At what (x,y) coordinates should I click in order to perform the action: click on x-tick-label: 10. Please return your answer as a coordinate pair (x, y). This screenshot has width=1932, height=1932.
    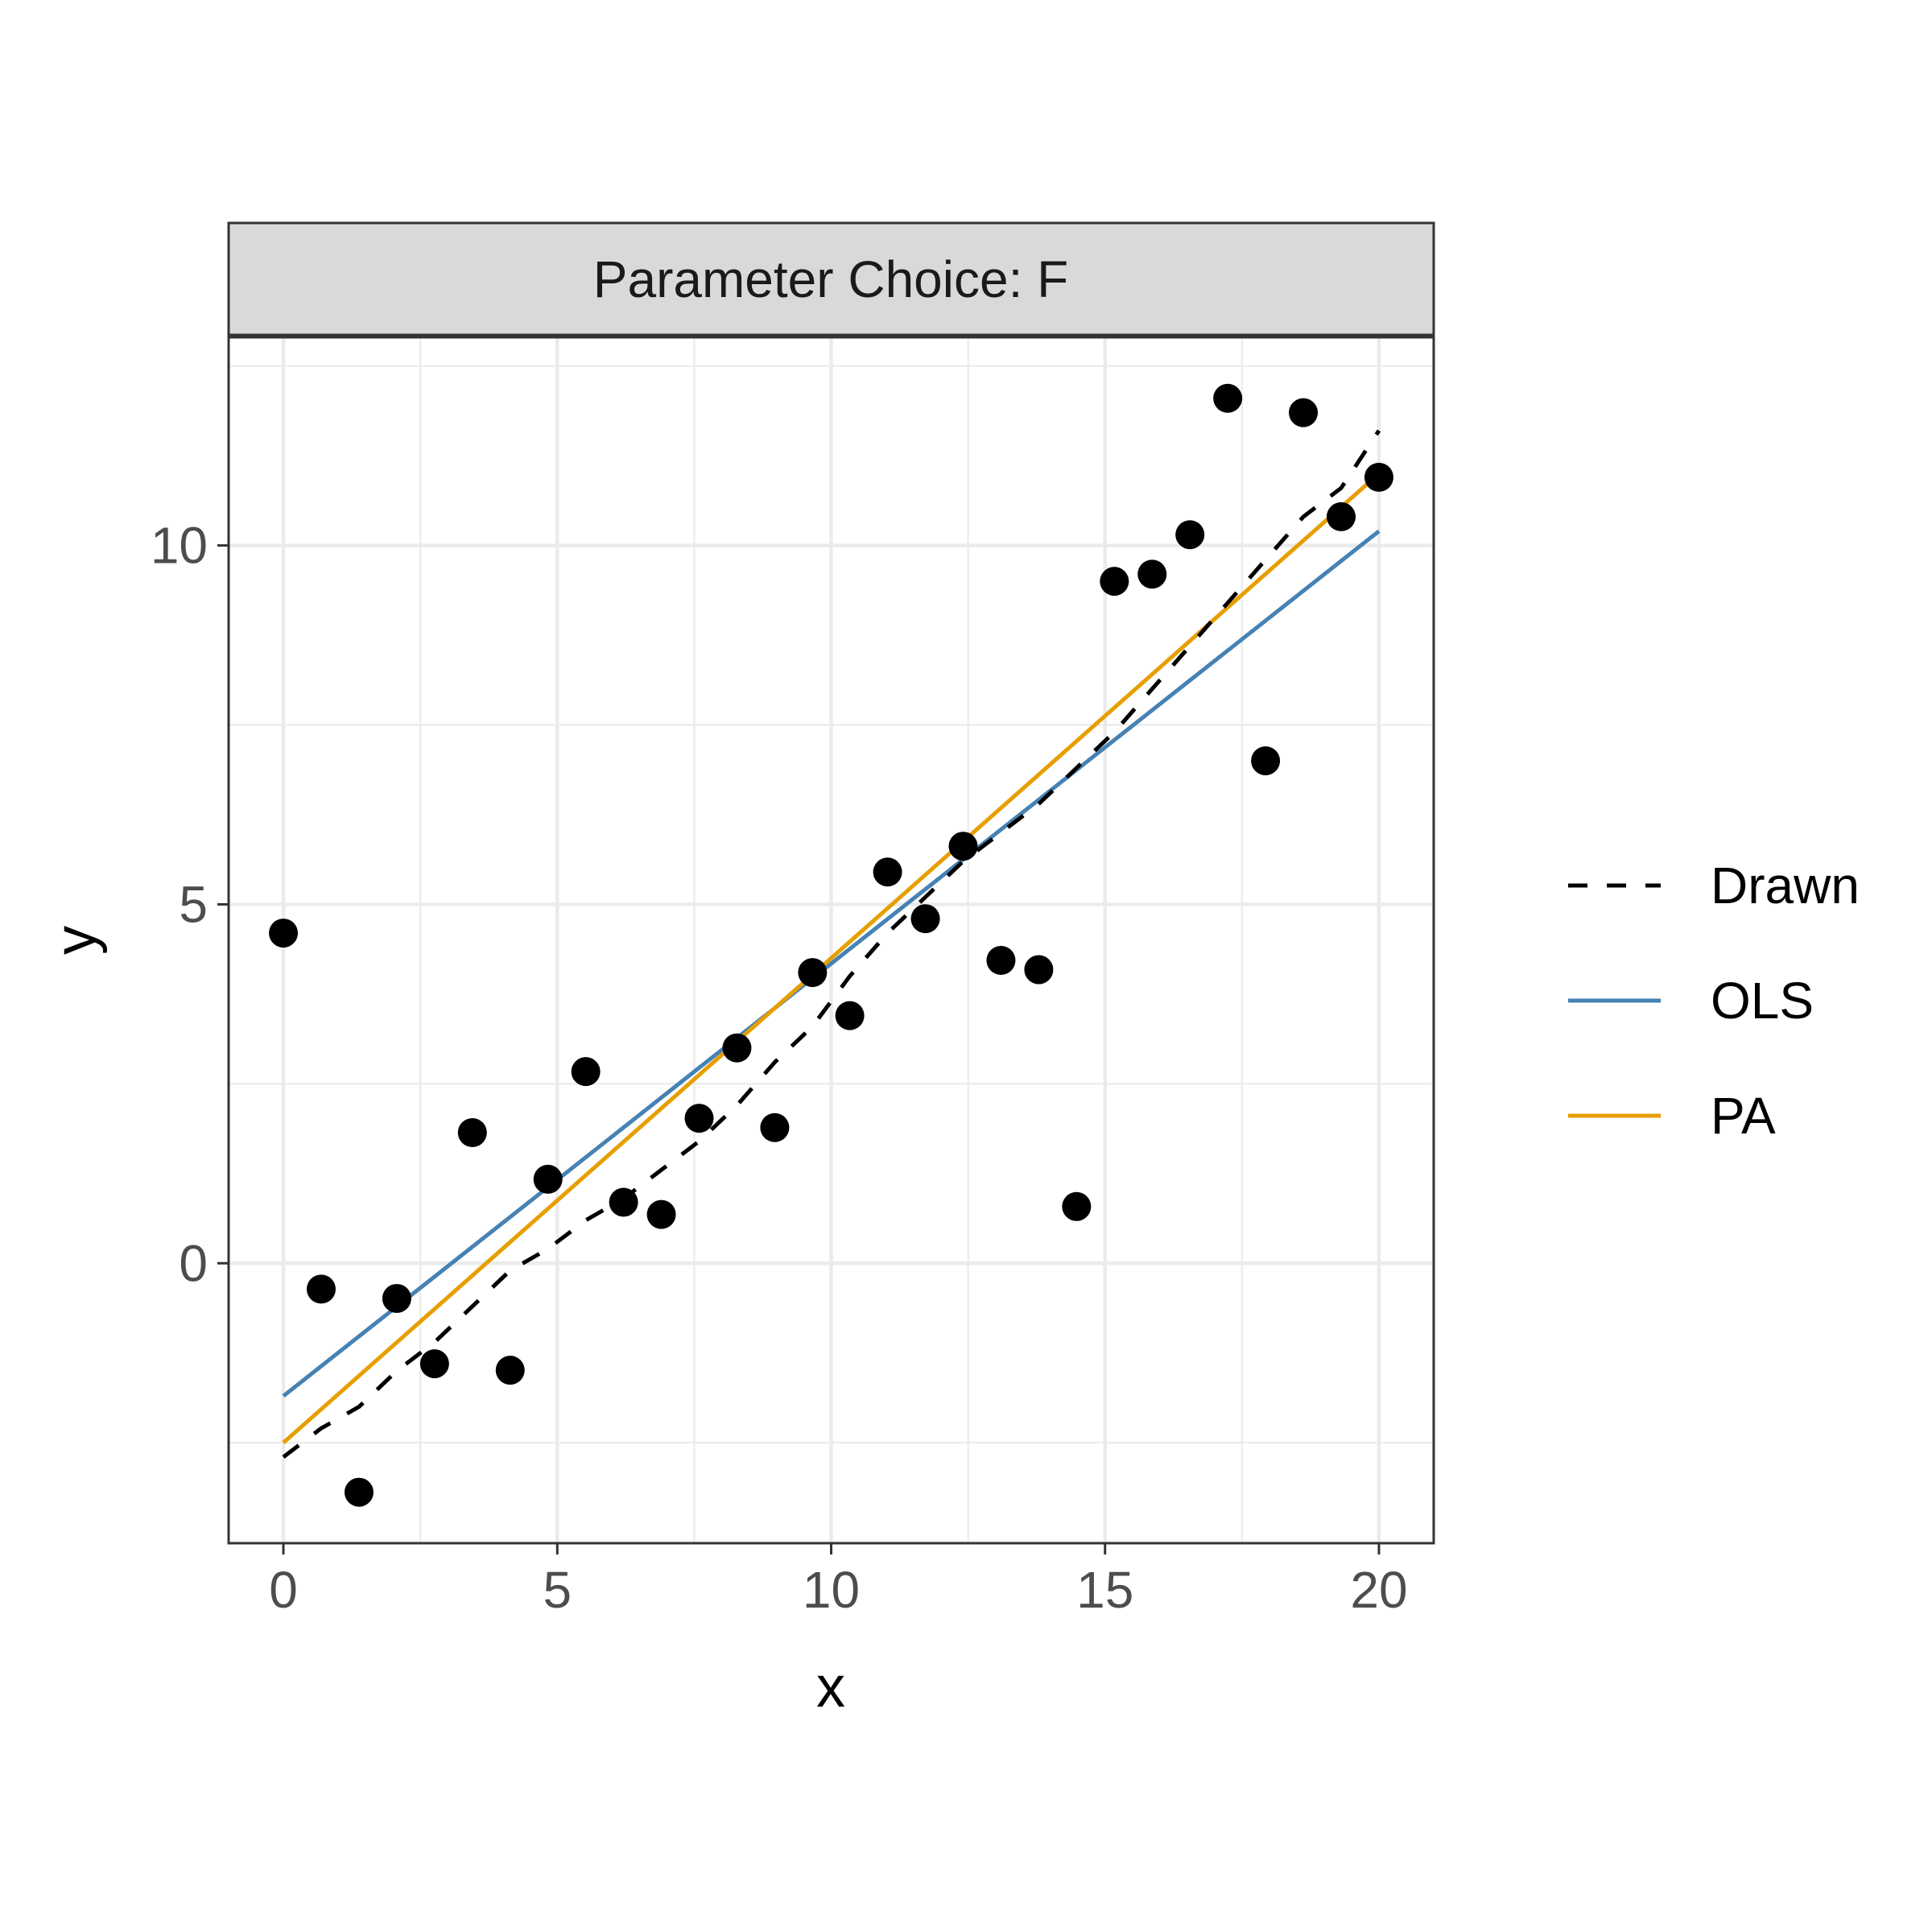
    Looking at the image, I should click on (831, 1590).